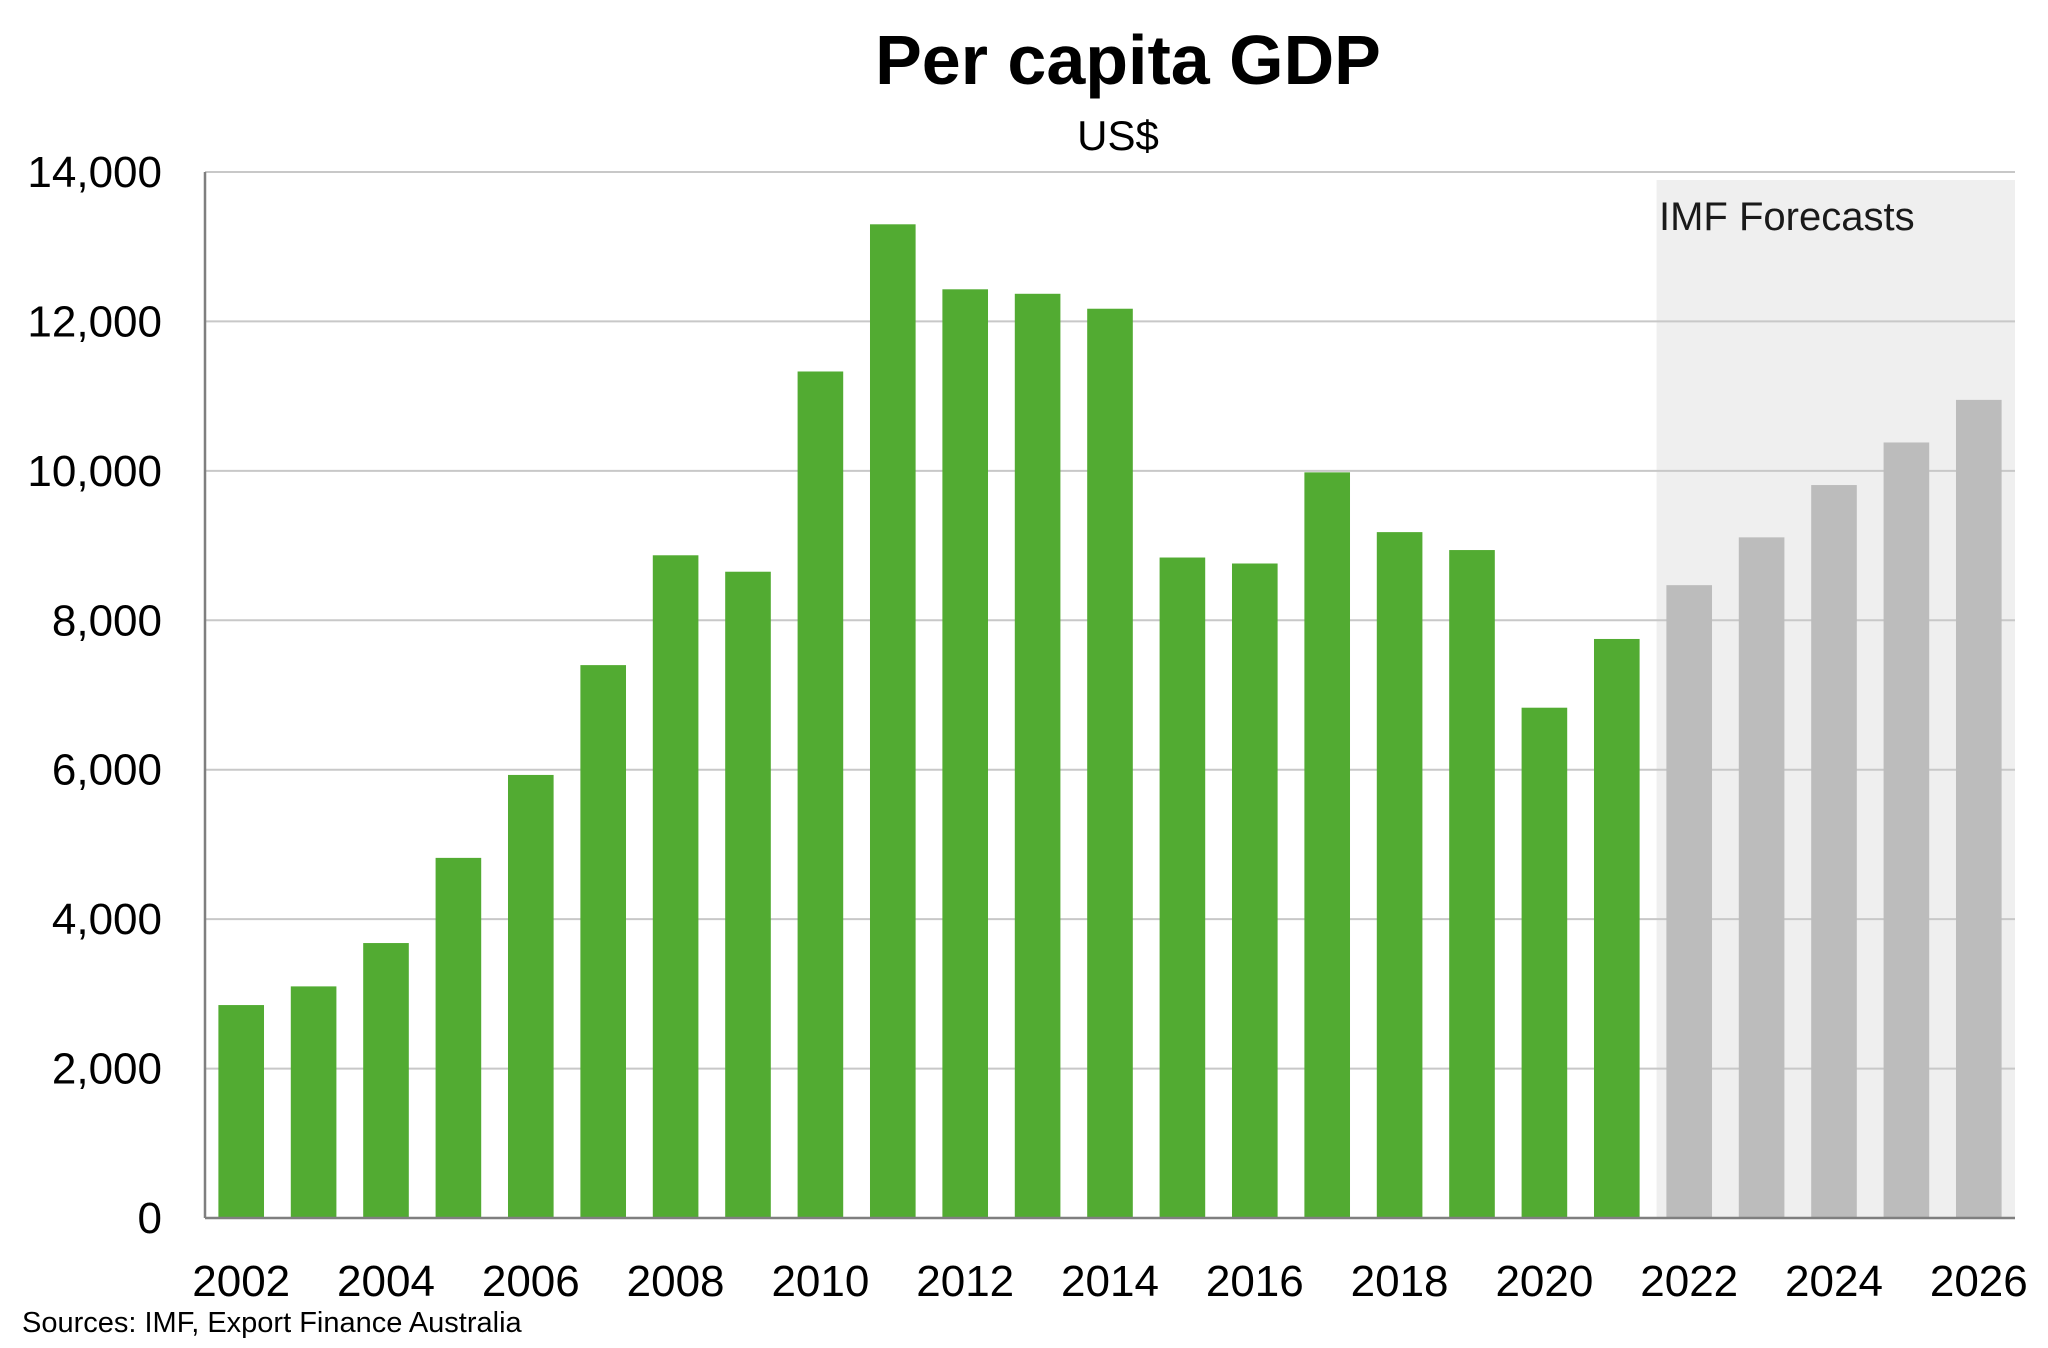  I want to click on bar-2015, so click(1182, 887).